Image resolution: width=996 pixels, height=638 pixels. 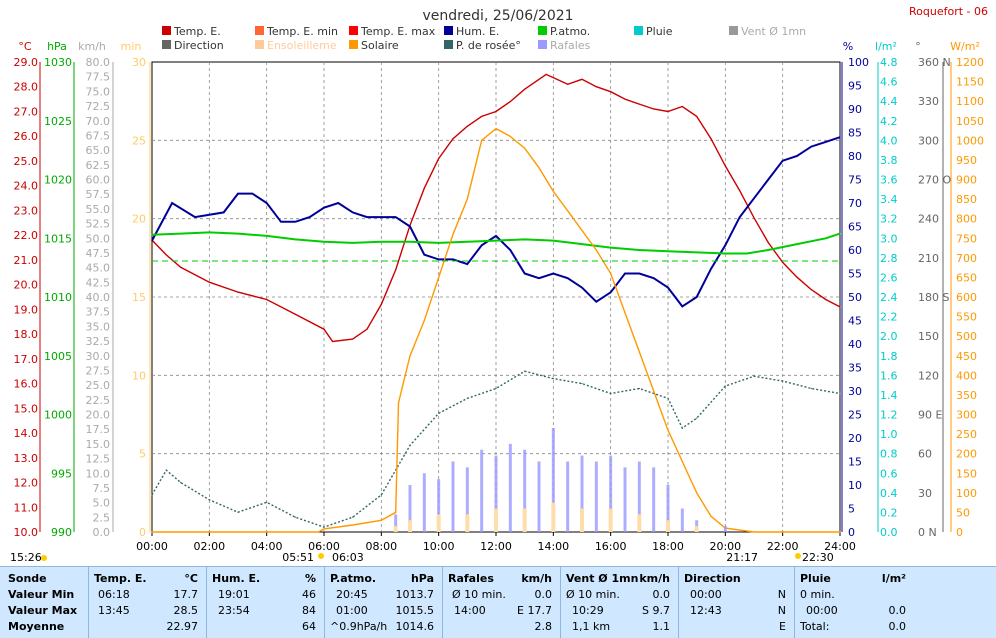 I want to click on sunshine-axis-tick: 15, so click(x=139, y=297).